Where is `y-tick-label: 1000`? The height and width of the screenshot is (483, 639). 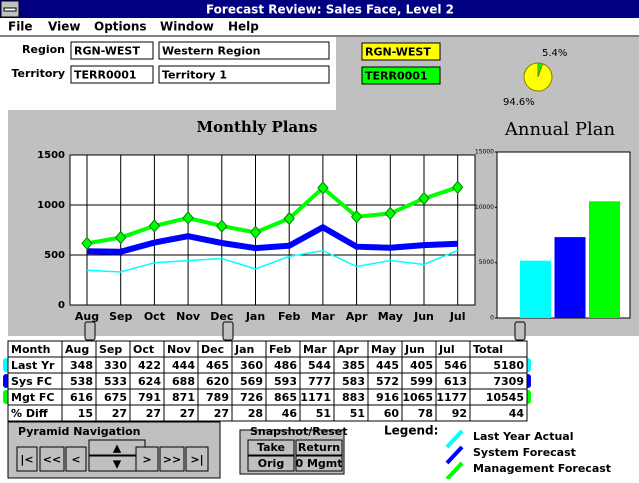 y-tick-label: 1000 is located at coordinates (51, 205).